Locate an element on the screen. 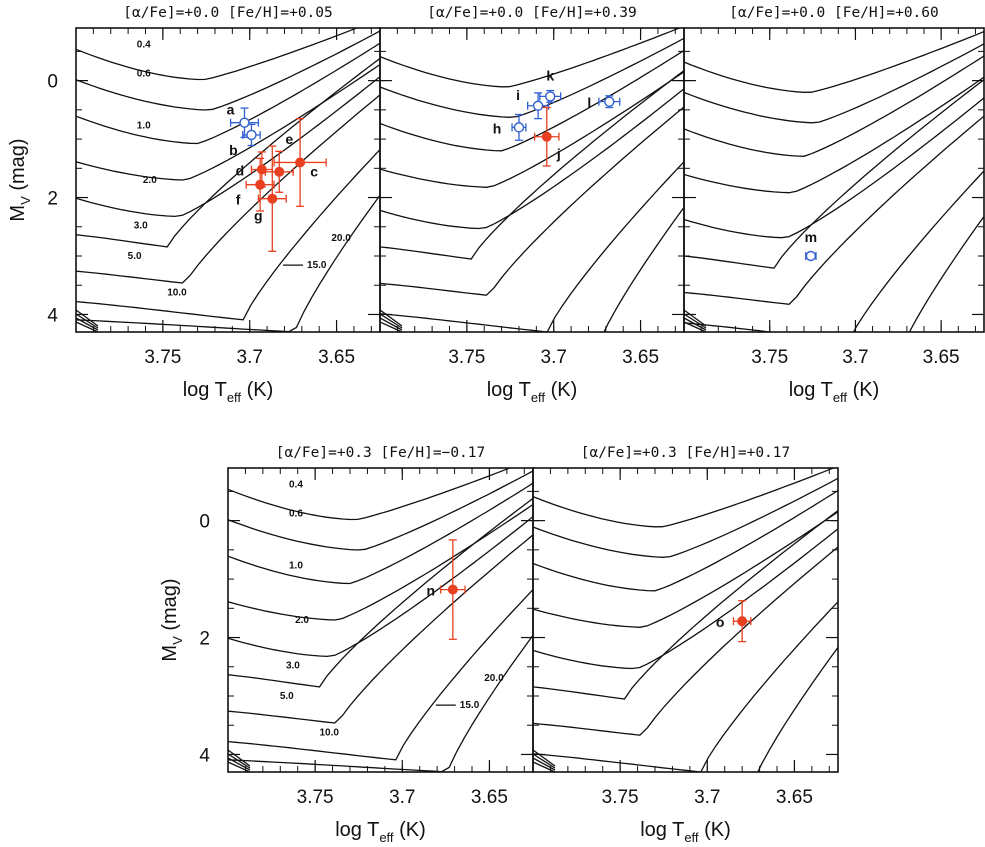  isochrone-label: 2.0 is located at coordinates (302, 620).